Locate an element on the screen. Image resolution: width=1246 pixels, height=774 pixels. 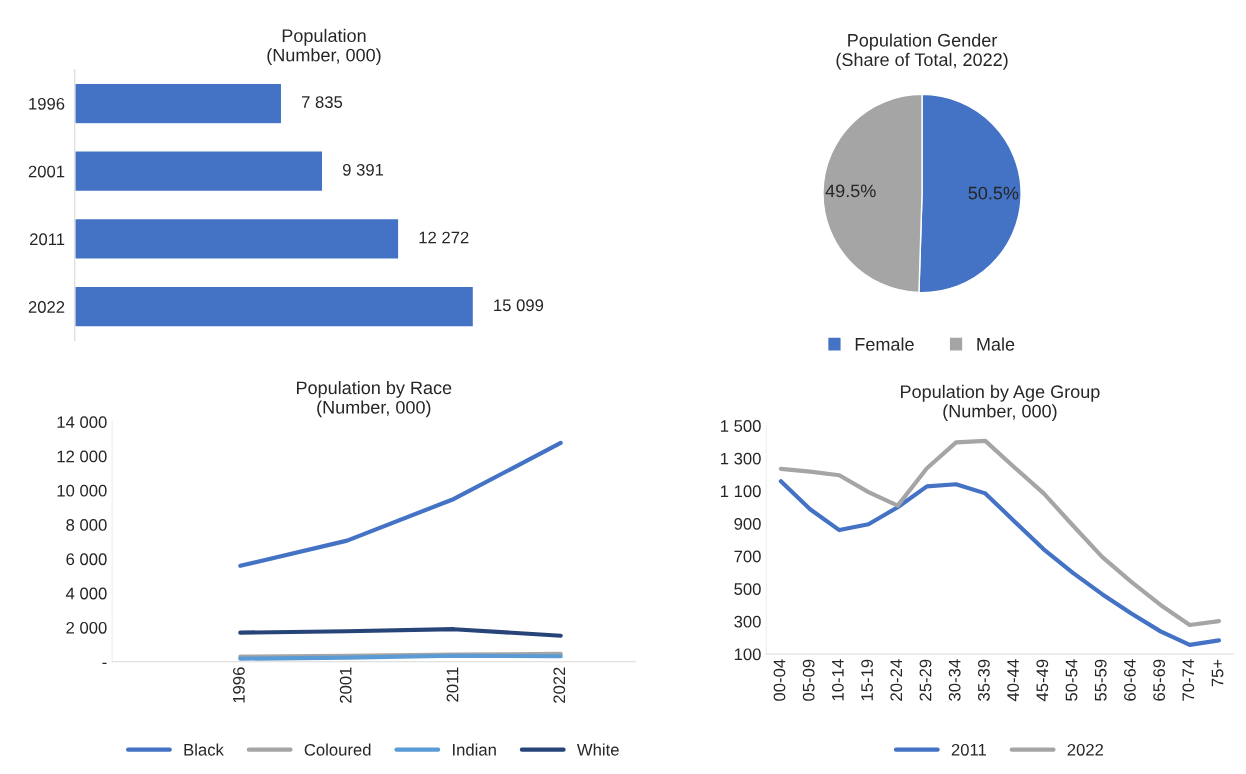
y-tick-label: 1 300 is located at coordinates (741, 458).